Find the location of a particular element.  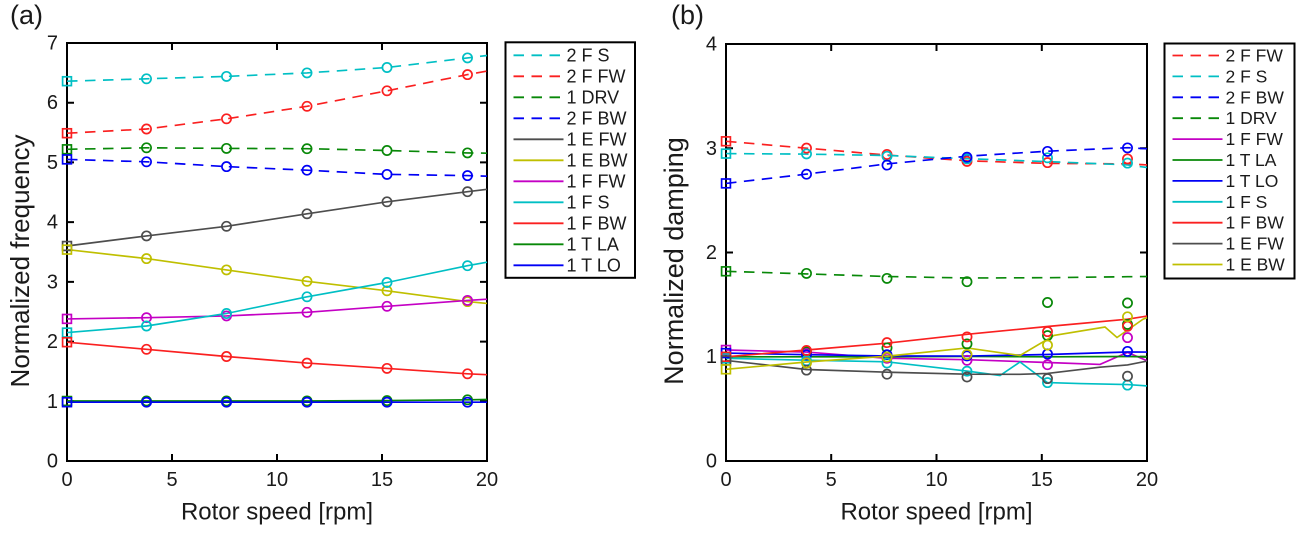

svg-text: (b) is located at coordinates (687, 15).